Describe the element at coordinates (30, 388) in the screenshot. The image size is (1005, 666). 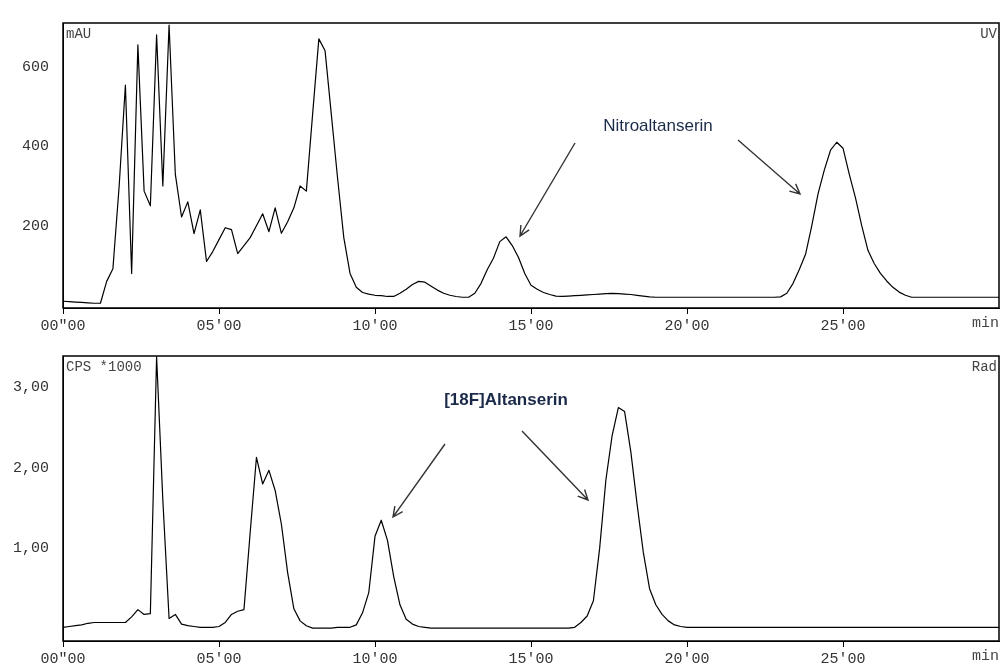
I see `y-tick-label: 3,00` at that location.